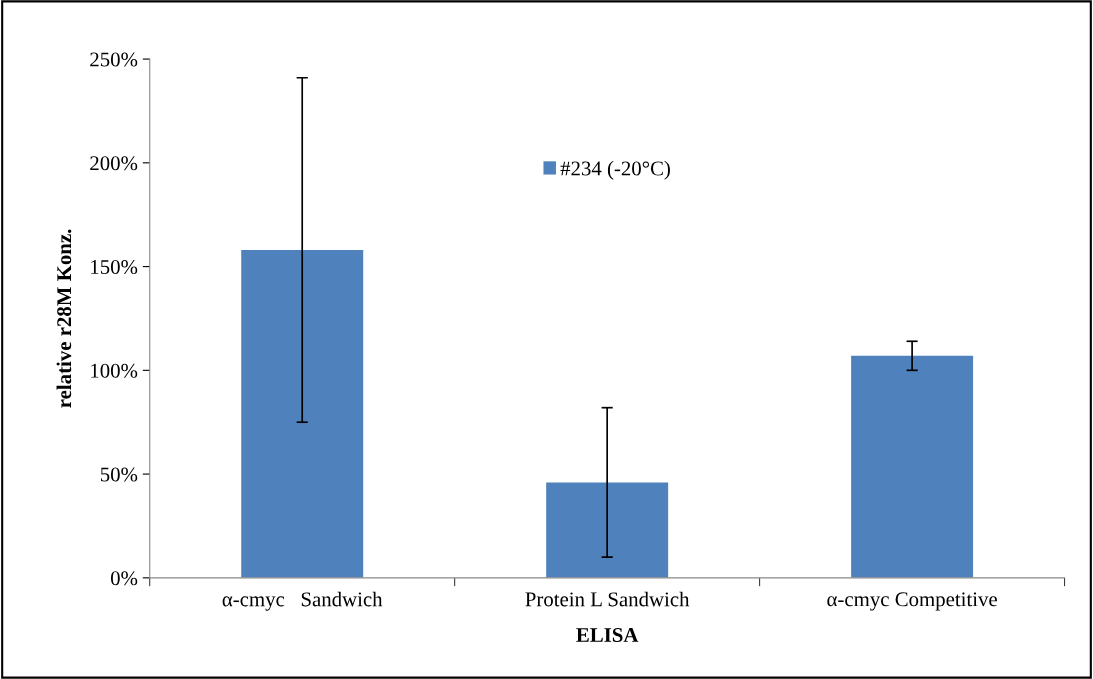  What do you see at coordinates (607, 635) in the screenshot?
I see `x-axis-title: ELISA` at bounding box center [607, 635].